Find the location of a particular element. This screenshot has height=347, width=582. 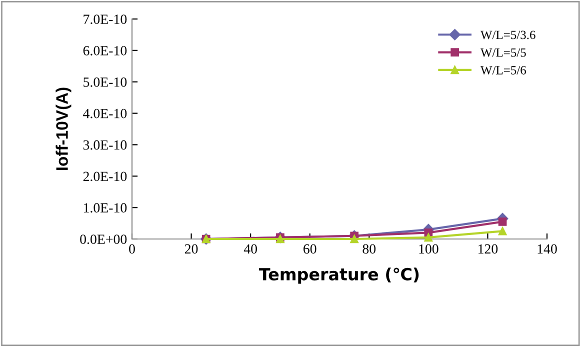

x-tick-label: 140 is located at coordinates (547, 249).